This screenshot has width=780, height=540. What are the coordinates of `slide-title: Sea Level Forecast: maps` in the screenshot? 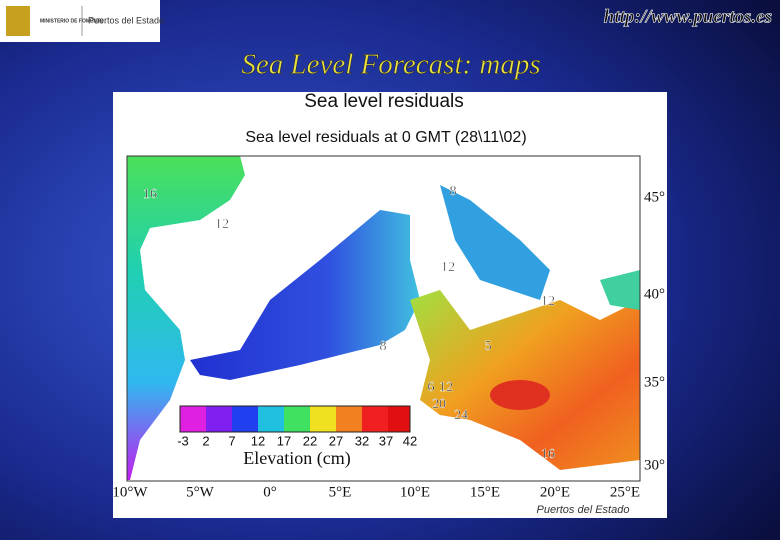 It's located at (390, 65).